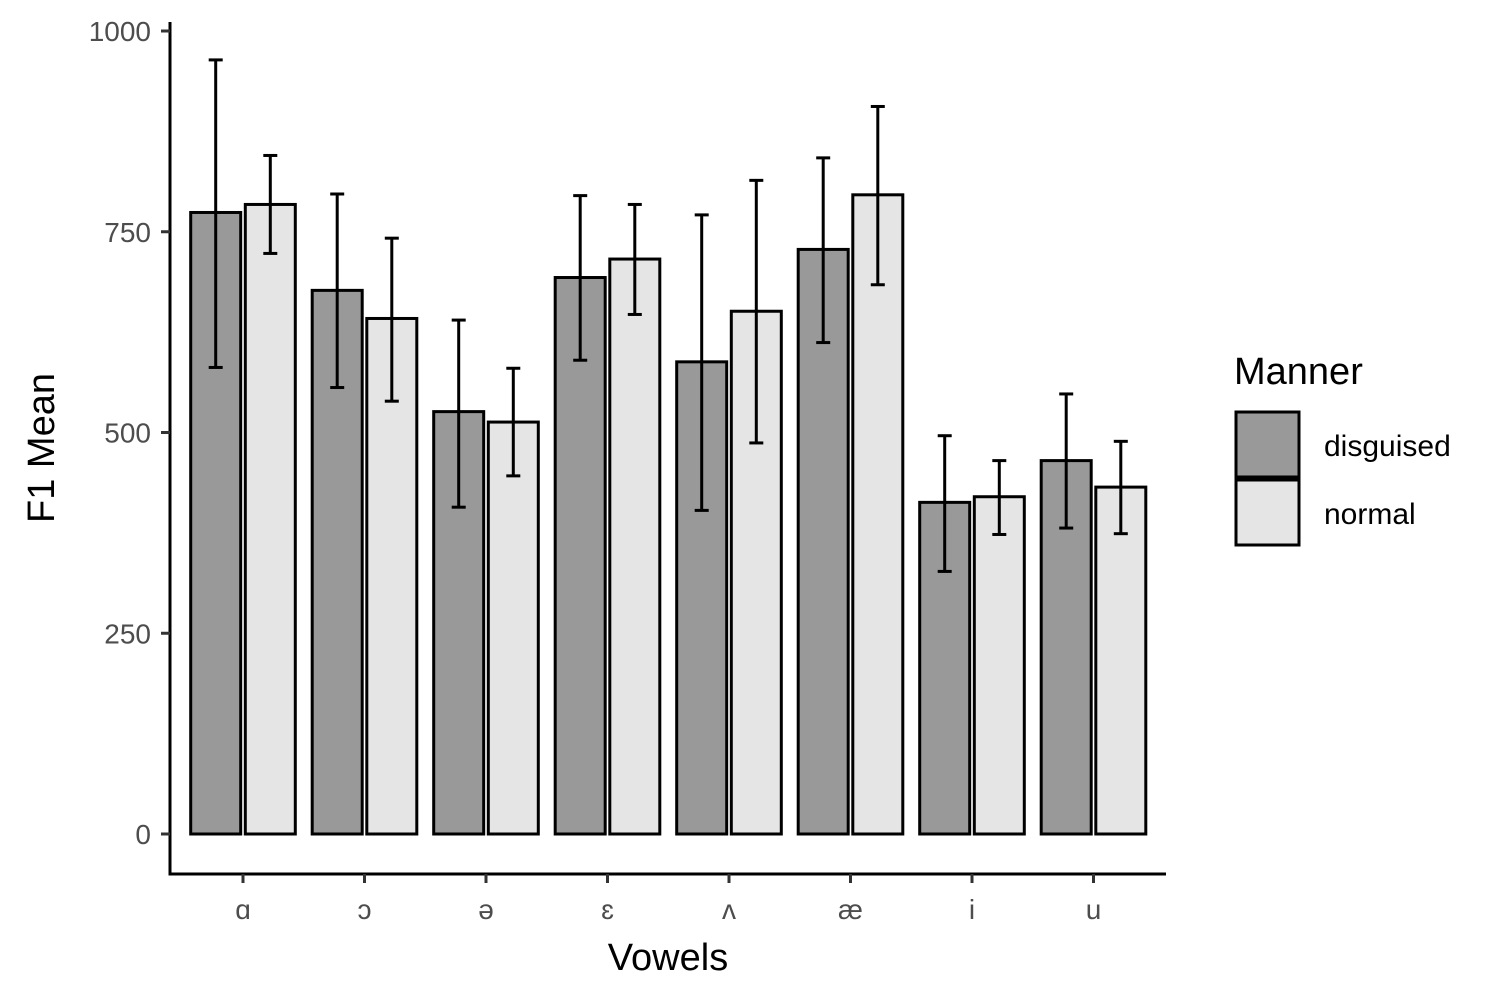 This screenshot has height=1002, width=1512. Describe the element at coordinates (127, 232) in the screenshot. I see `y-tick-label: 750` at that location.